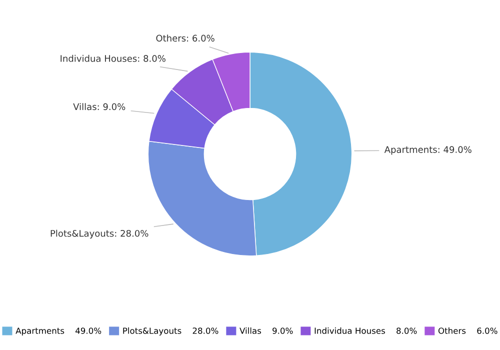 This screenshot has height=350, width=500. Describe the element at coordinates (170, 331) in the screenshot. I see `legend-label: Plots&Layouts 28.0%` at that location.